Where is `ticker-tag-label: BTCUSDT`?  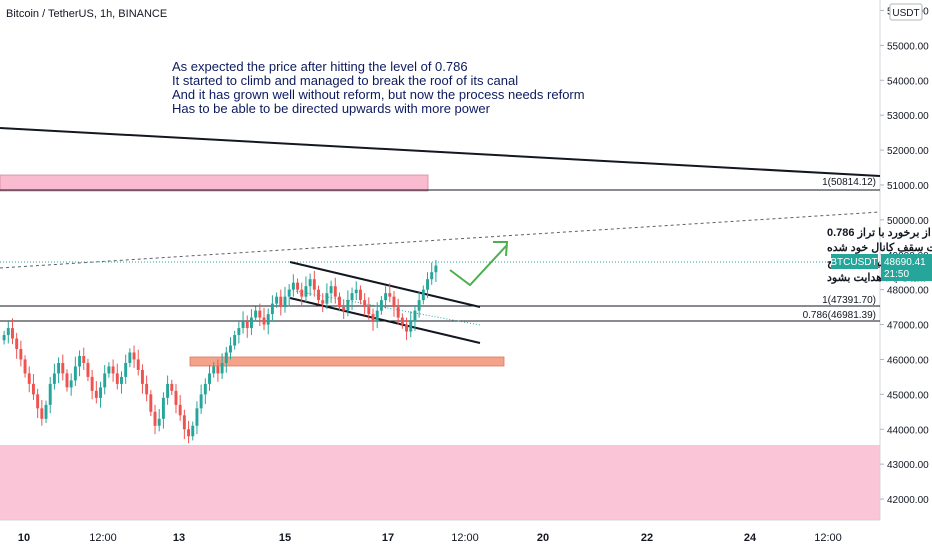 ticker-tag-label: BTCUSDT is located at coordinates (853, 262).